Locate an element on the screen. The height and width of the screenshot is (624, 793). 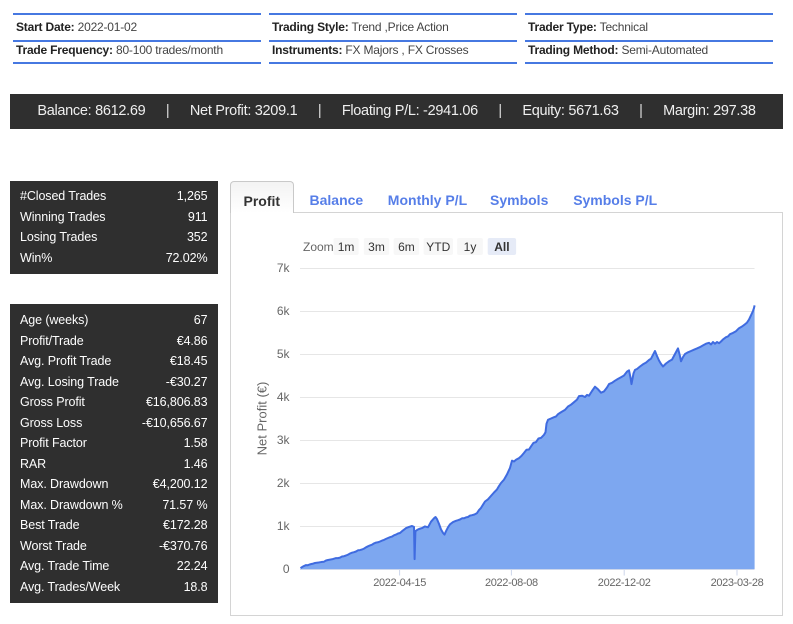
svg-text: Zoom is located at coordinates (318, 247).